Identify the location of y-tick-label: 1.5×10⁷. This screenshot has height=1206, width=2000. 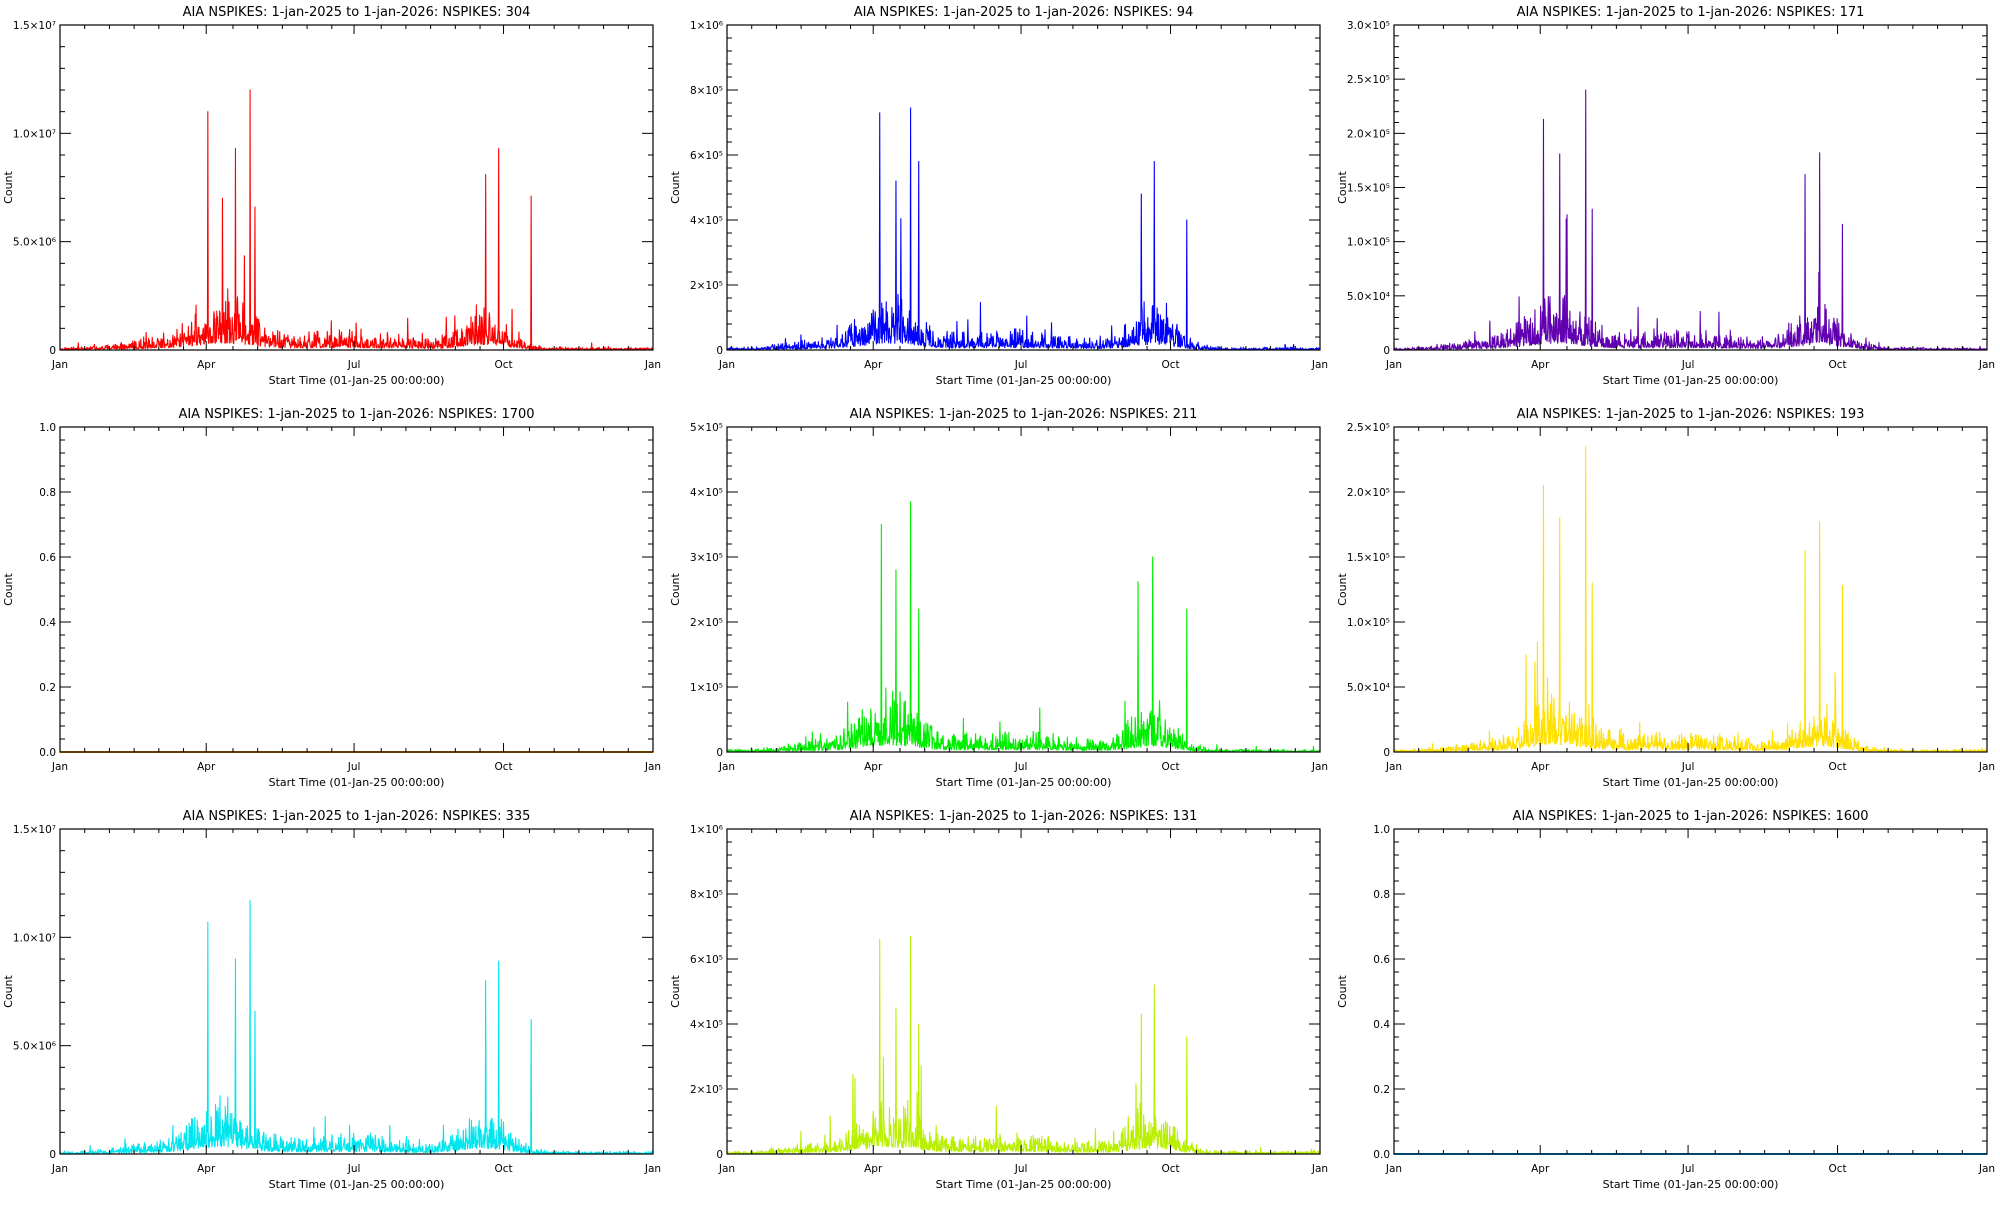
(34, 830).